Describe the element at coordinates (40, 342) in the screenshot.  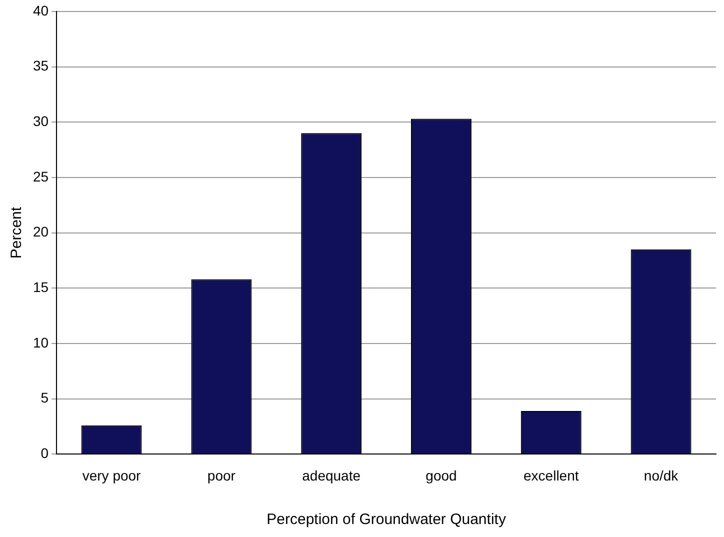
I see `y-tick-label: 10` at that location.